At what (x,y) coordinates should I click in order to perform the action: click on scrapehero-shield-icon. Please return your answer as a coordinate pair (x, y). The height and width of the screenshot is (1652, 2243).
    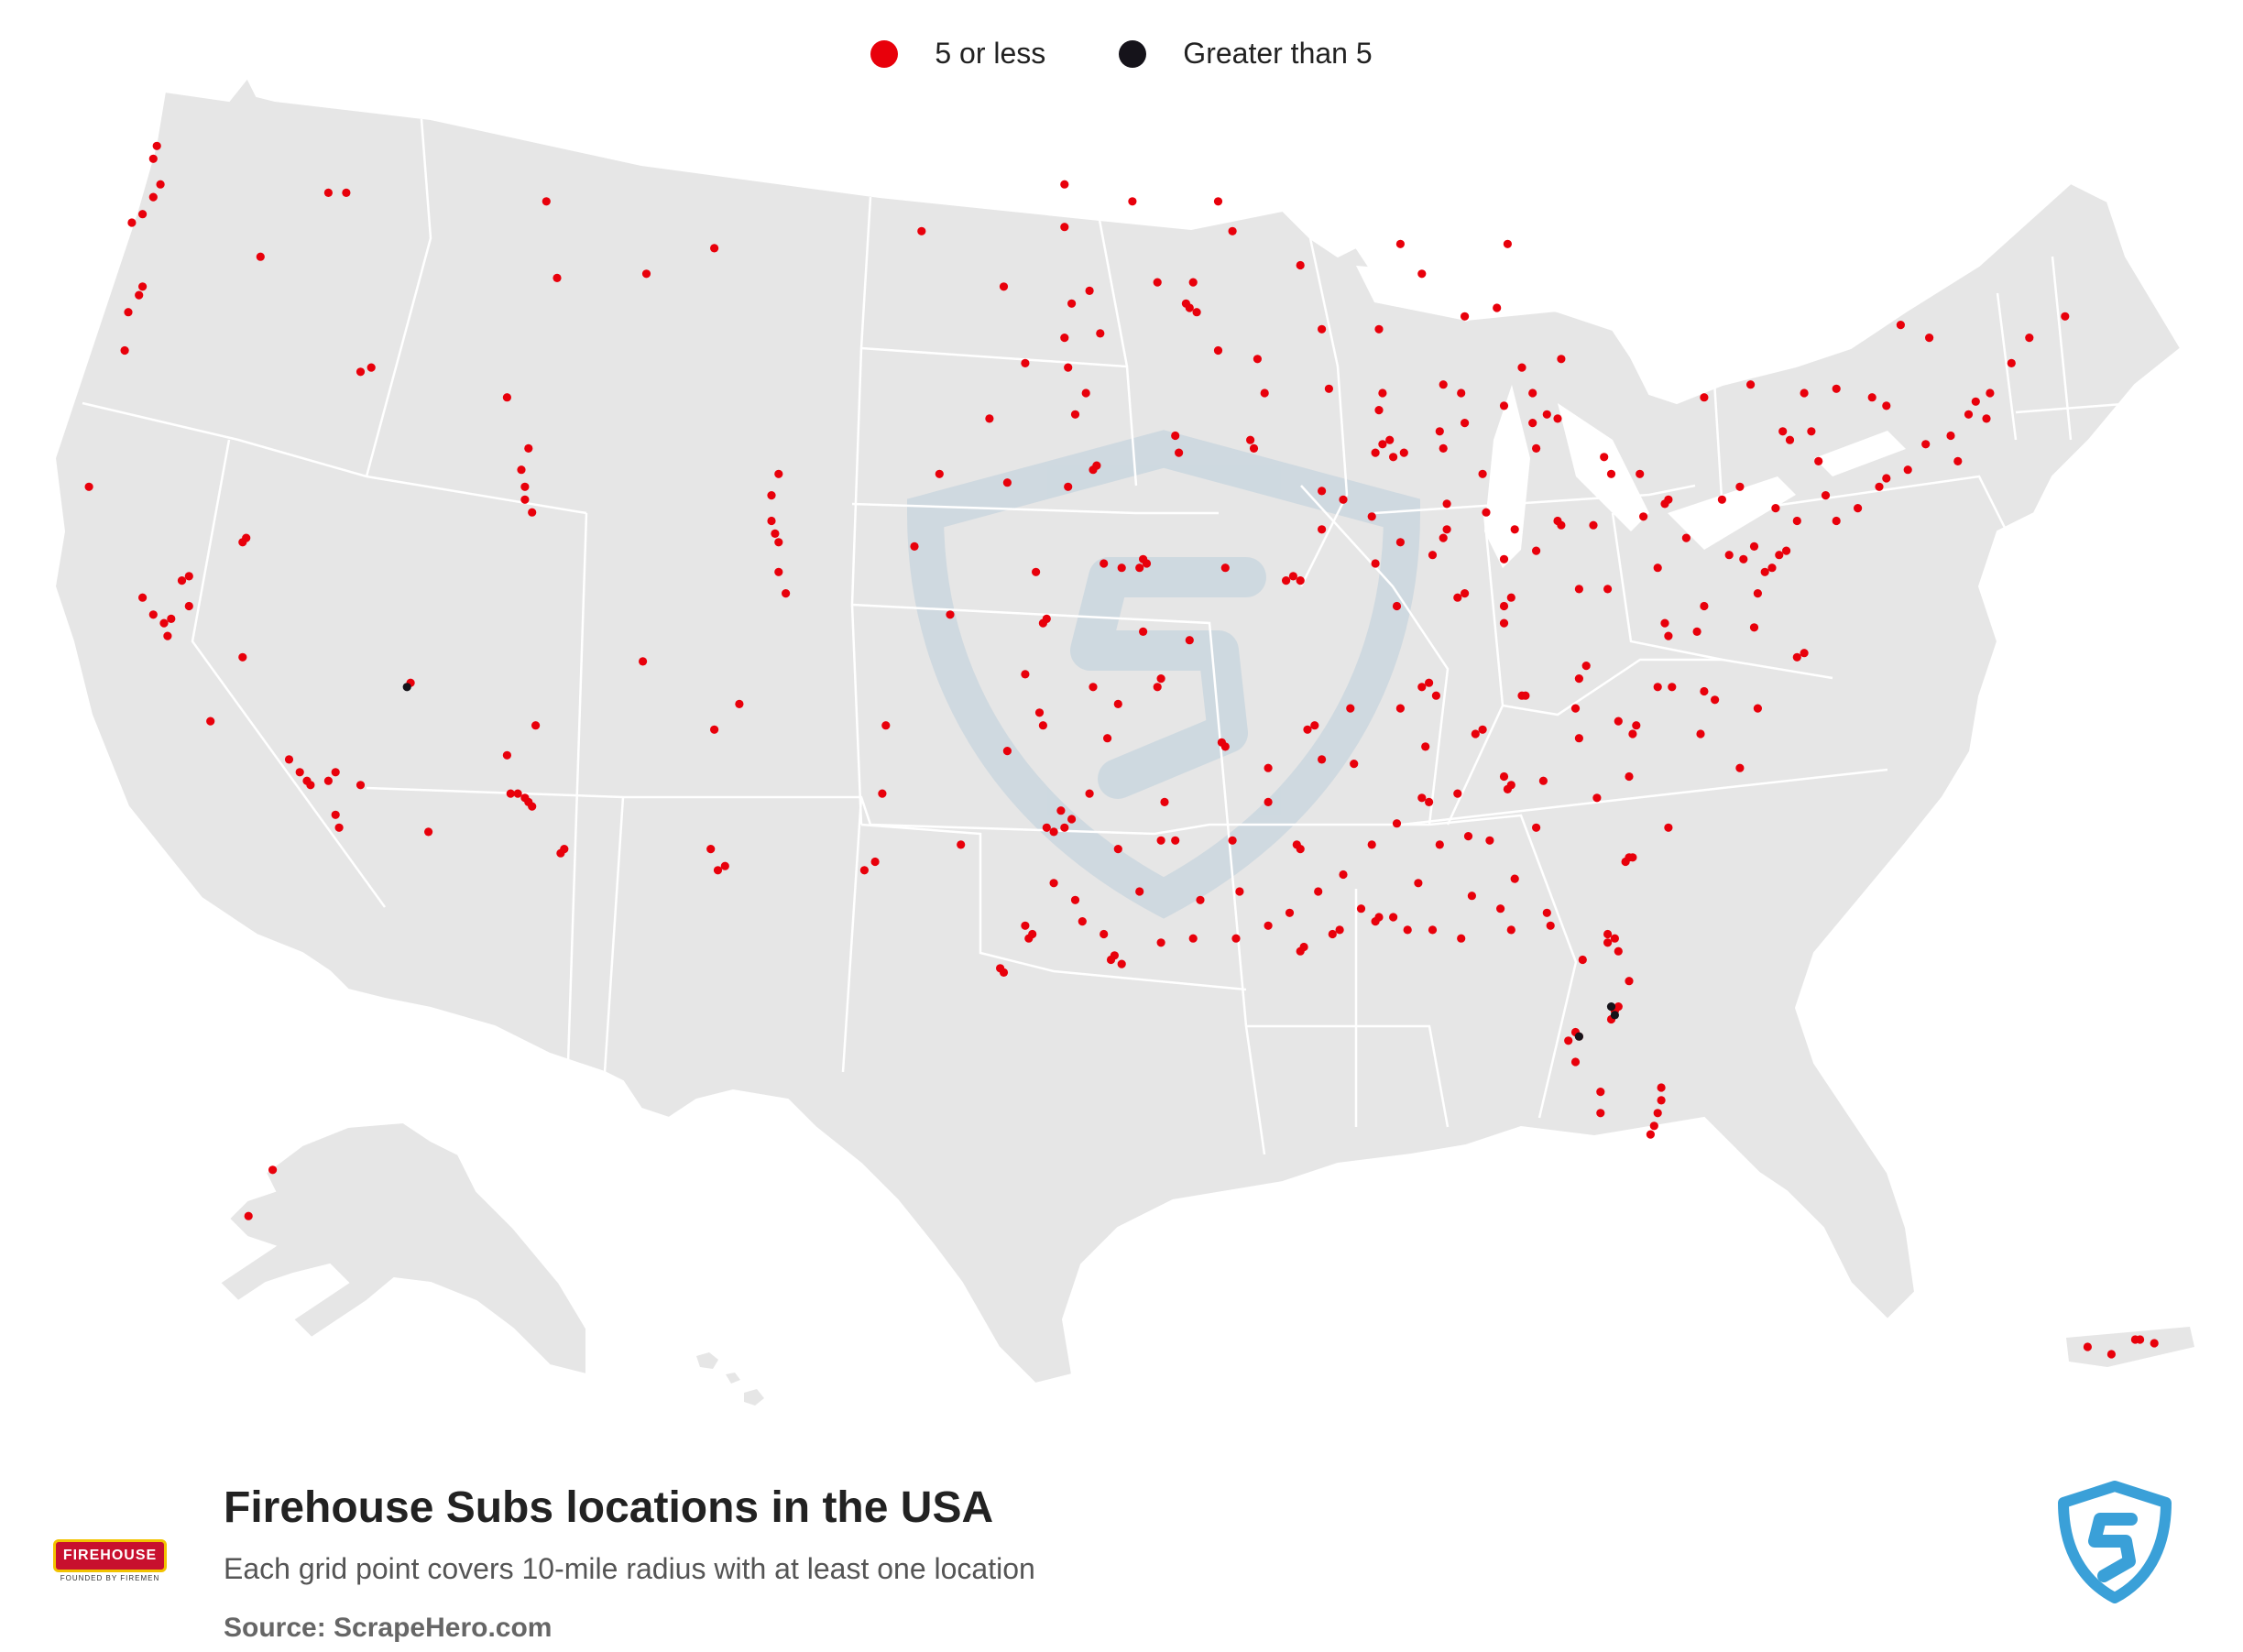
    Looking at the image, I should click on (2115, 1542).